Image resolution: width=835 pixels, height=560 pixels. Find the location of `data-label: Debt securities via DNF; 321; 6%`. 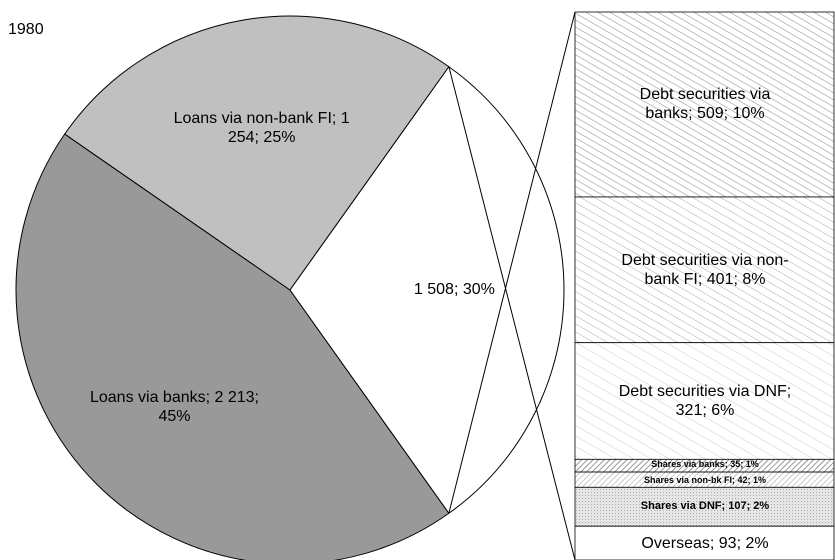

data-label: Debt securities via DNF; 321; 6% is located at coordinates (705, 400).